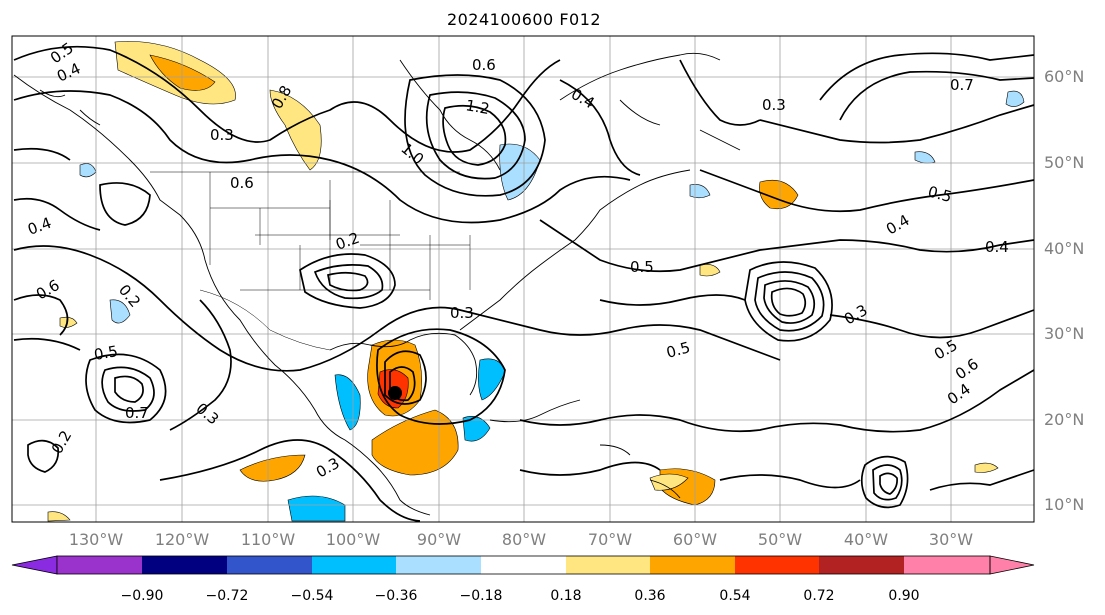 The width and height of the screenshot is (1105, 615). What do you see at coordinates (477, 107) in the screenshot?
I see `contour-label: 1.2` at bounding box center [477, 107].